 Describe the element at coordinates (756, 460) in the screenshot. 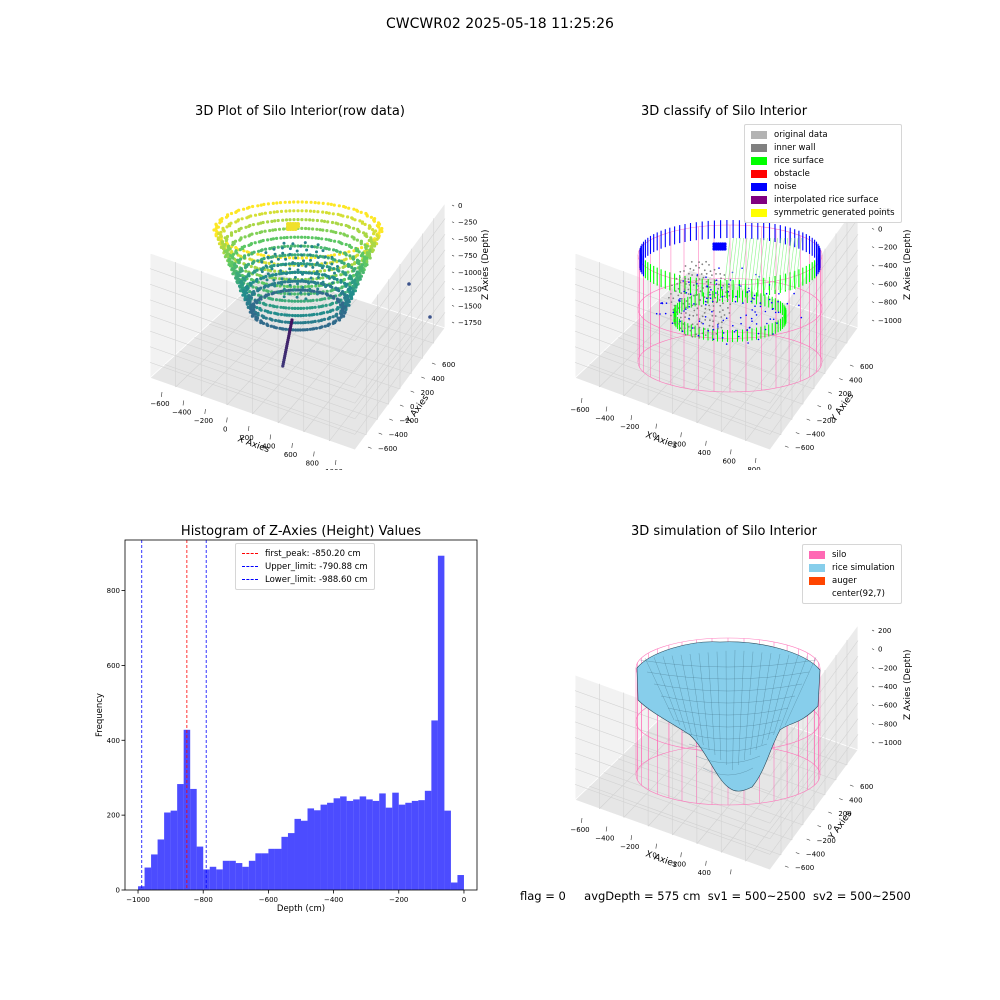

I see `classify-x-tick-mark` at that location.